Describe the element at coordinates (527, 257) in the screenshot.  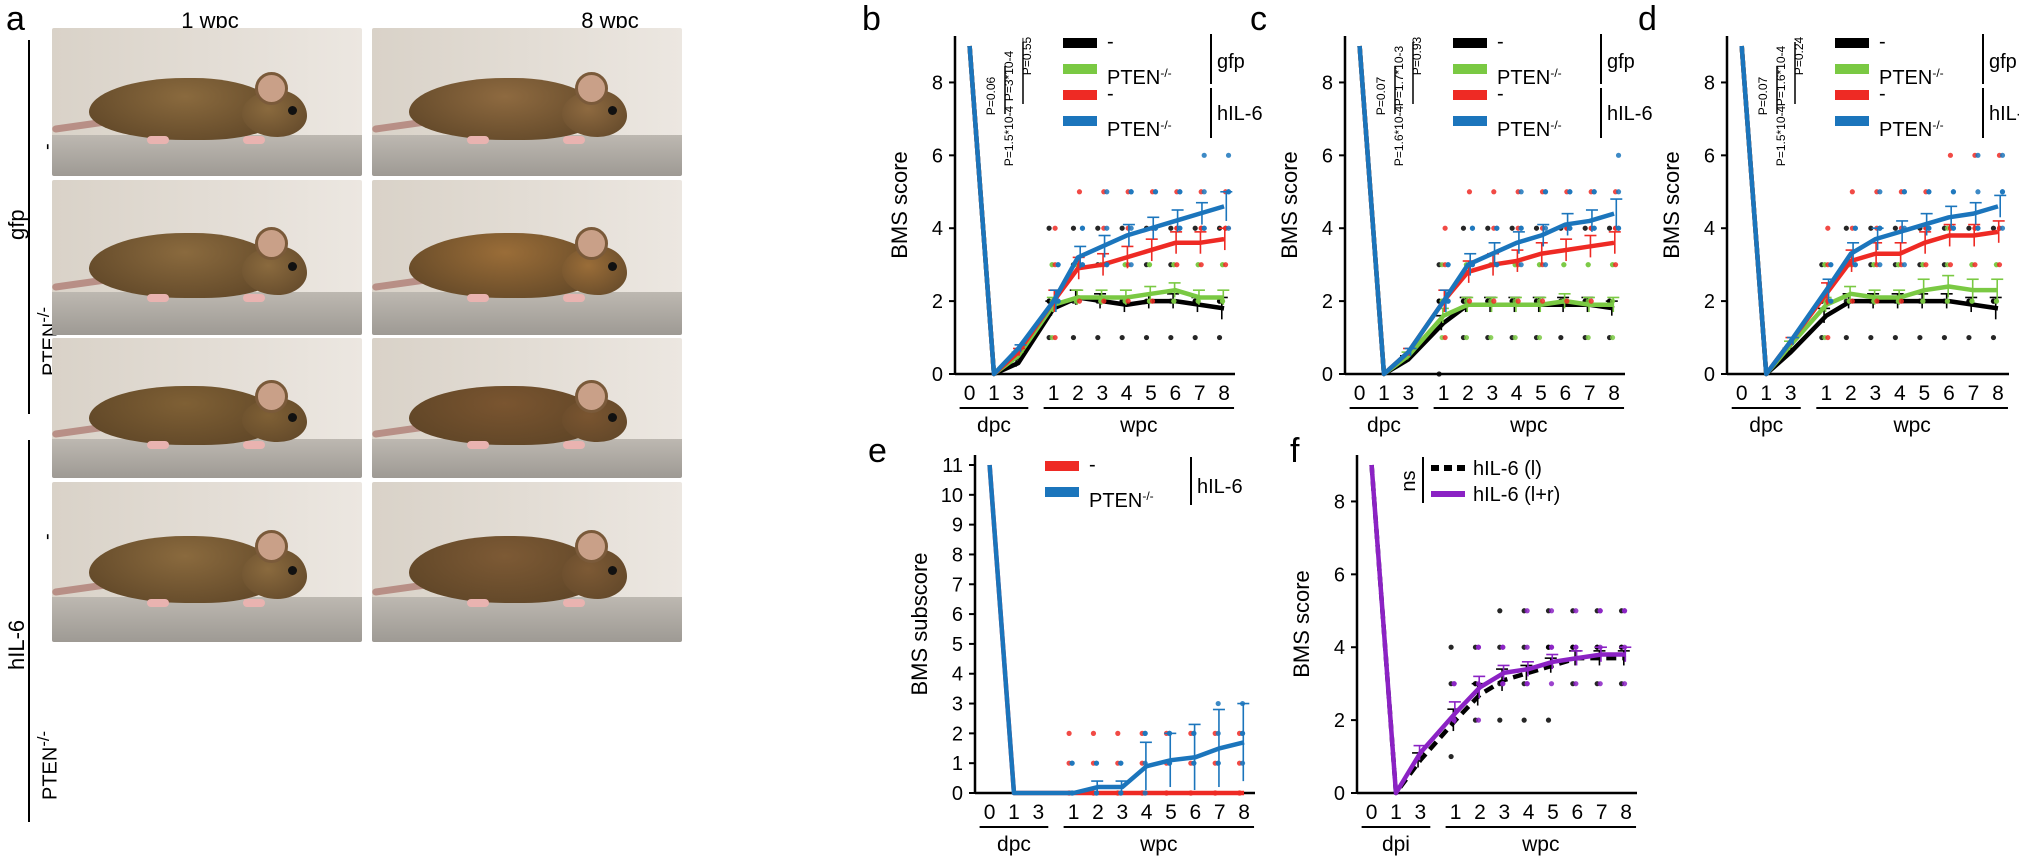
I see `mouse-figure` at that location.